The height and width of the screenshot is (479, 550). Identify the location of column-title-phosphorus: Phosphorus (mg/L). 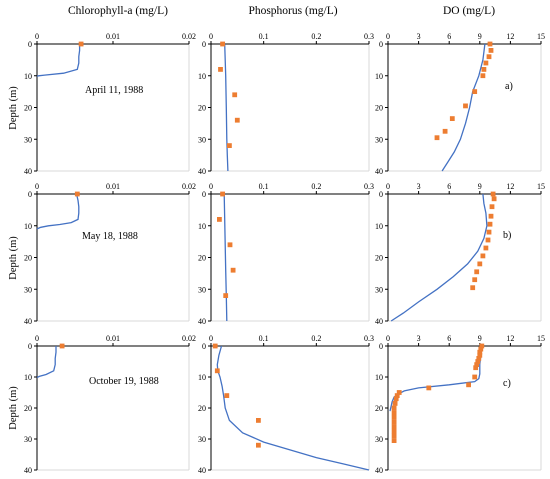
(292, 11).